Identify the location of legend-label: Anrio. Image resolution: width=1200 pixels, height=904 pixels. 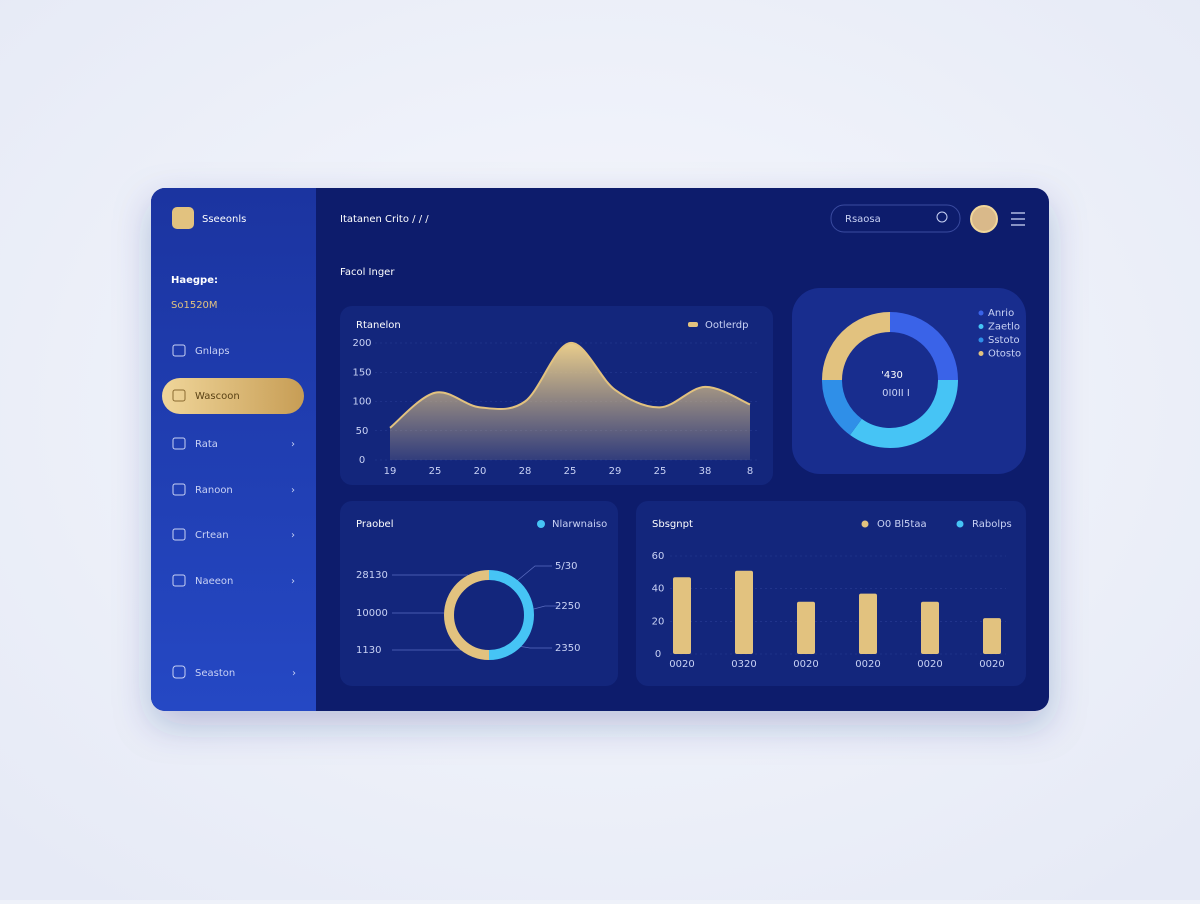
(1001, 313).